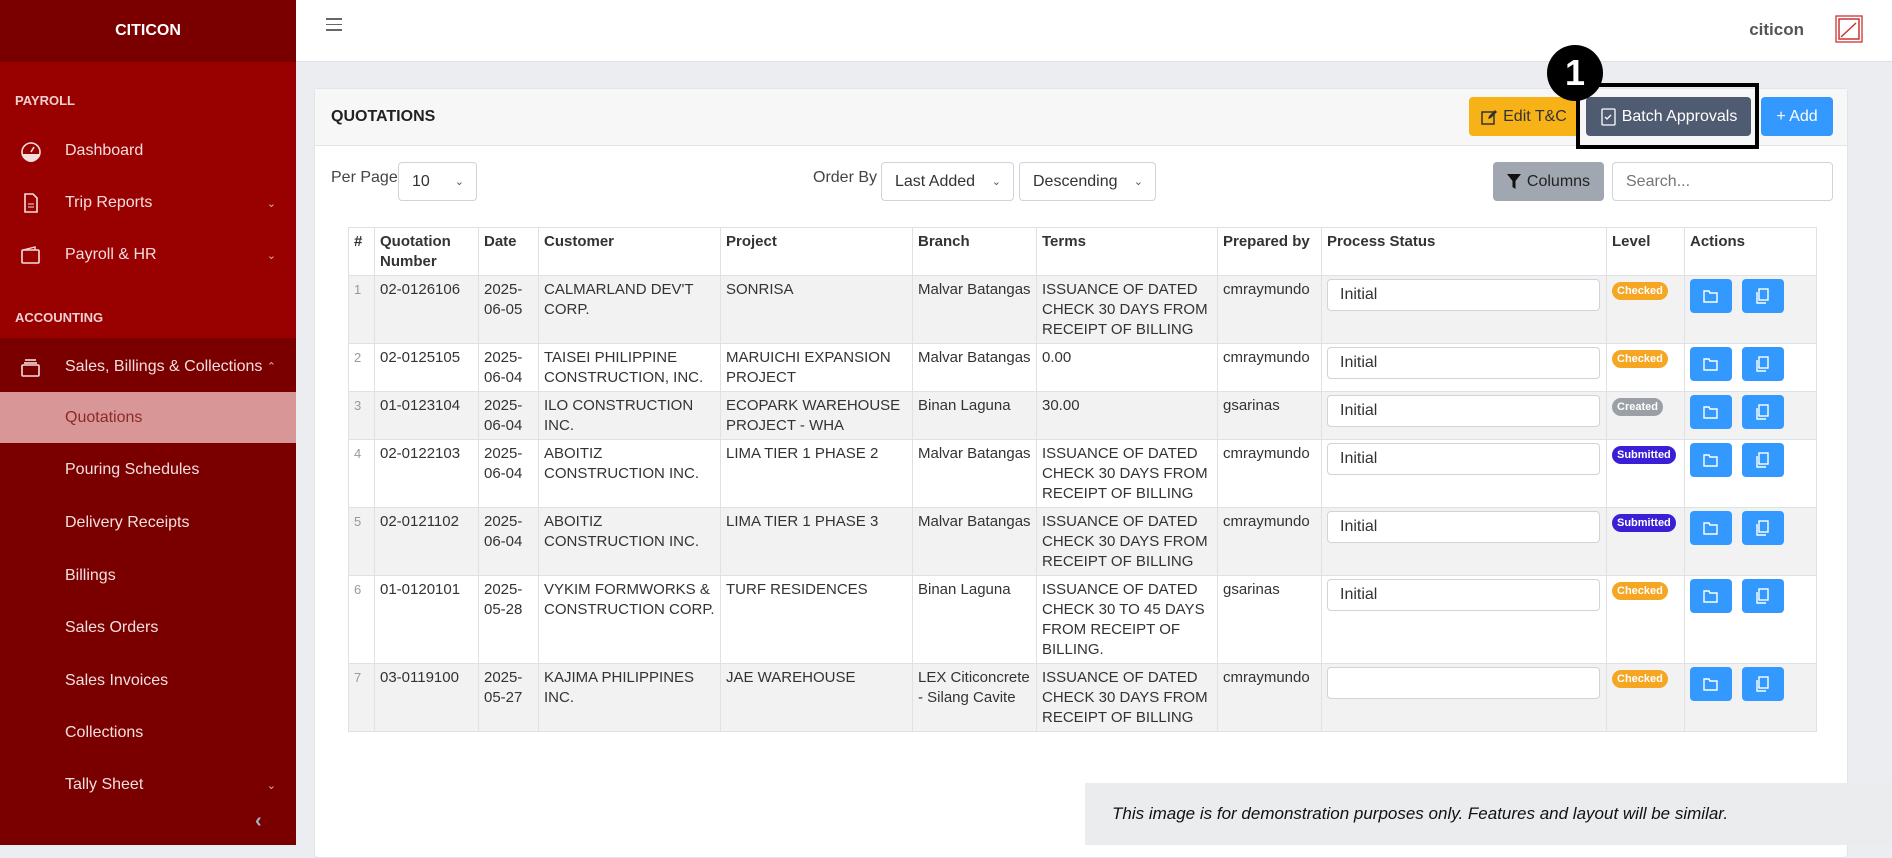  I want to click on per-page-select: 10 ⌄, so click(437, 181).